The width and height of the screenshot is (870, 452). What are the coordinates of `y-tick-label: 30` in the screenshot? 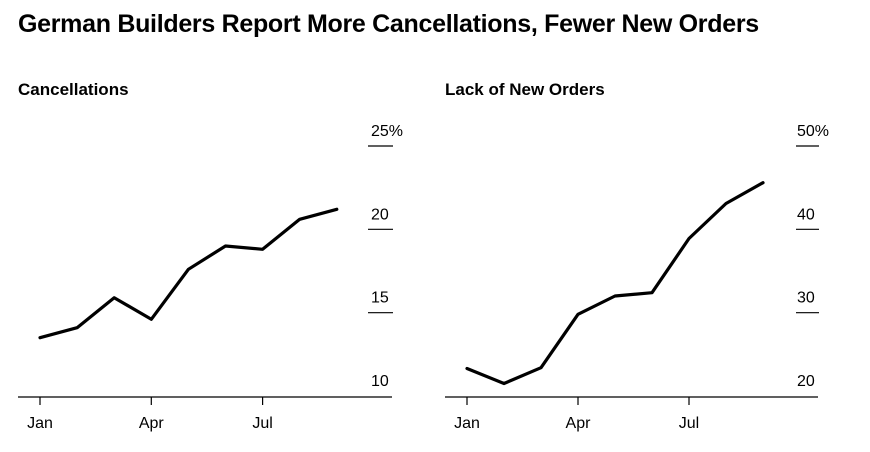 It's located at (806, 298).